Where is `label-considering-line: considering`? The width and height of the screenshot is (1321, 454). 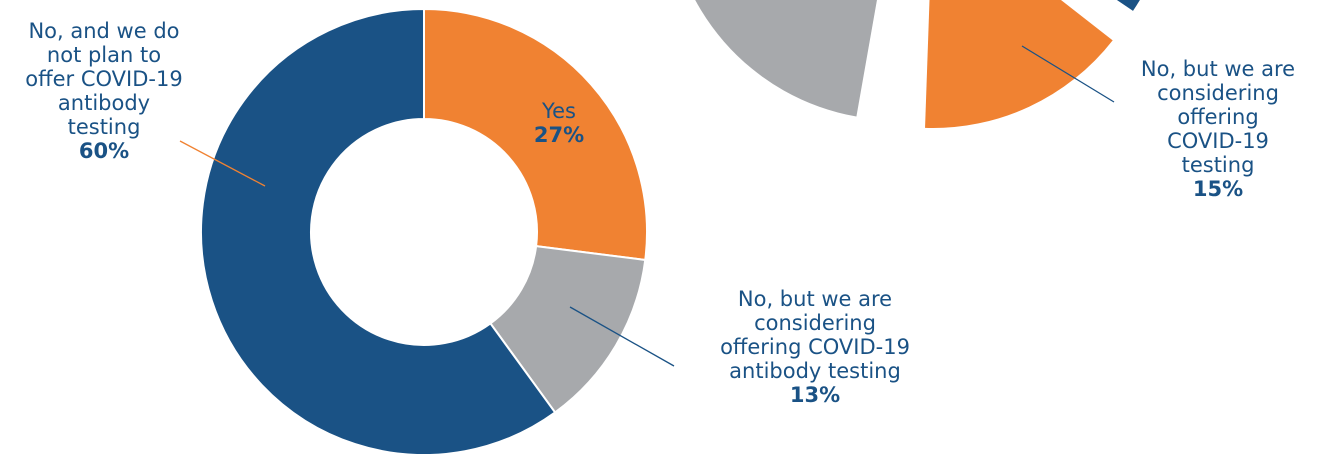
label-considering-line: considering is located at coordinates (815, 323).